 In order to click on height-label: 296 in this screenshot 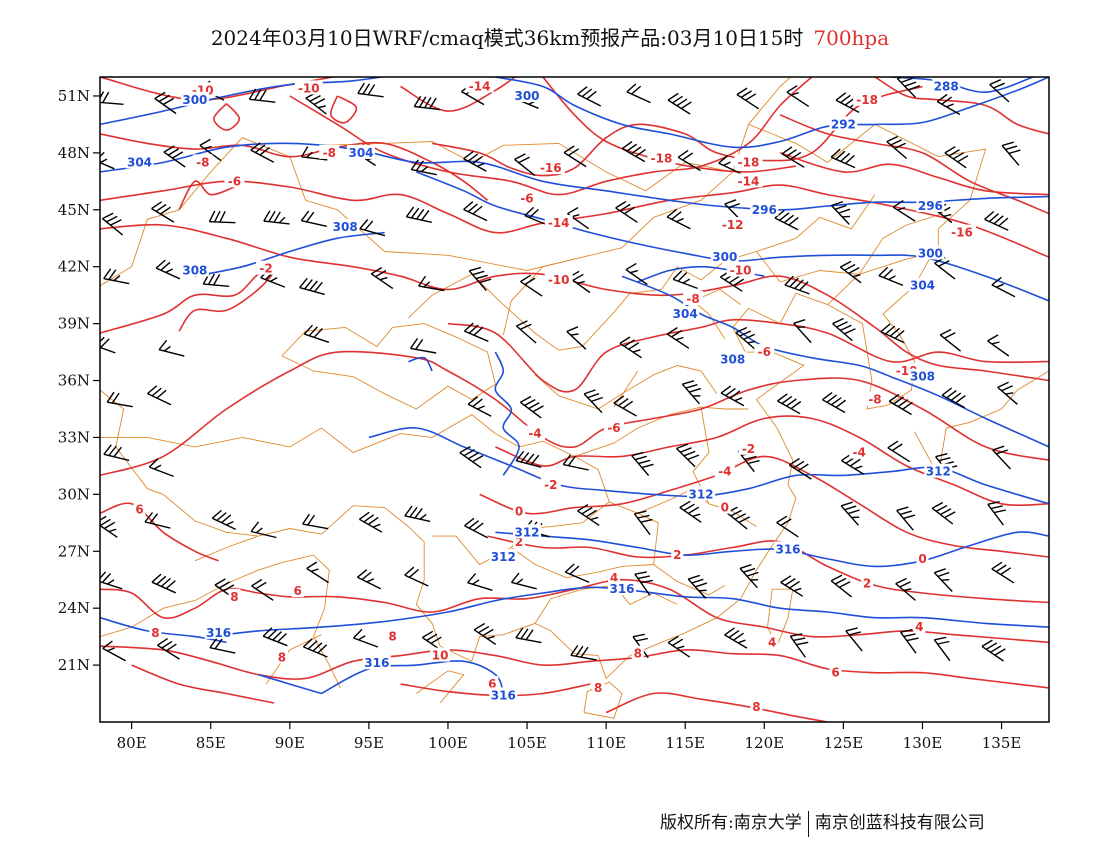, I will do `click(930, 206)`.